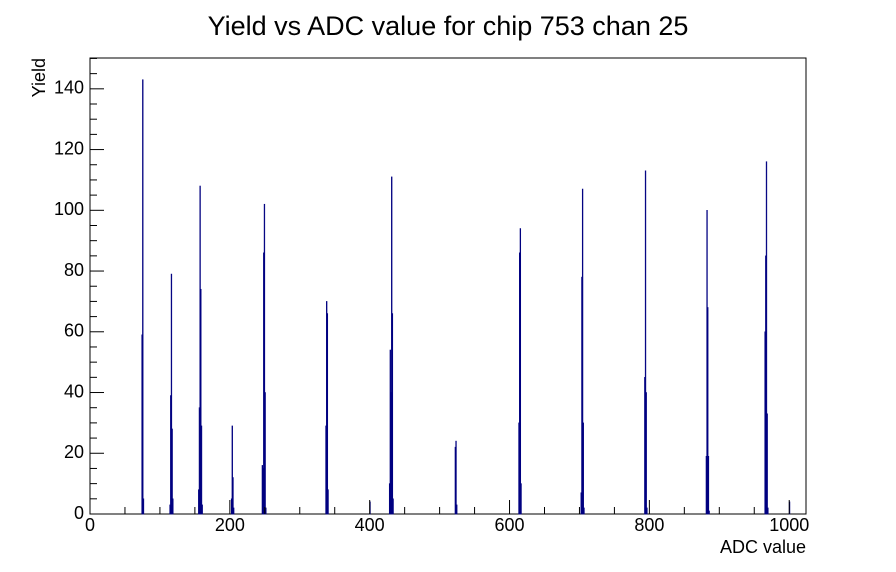 This screenshot has height=572, width=896. What do you see at coordinates (230, 525) in the screenshot?
I see `x-tick-label: 200` at bounding box center [230, 525].